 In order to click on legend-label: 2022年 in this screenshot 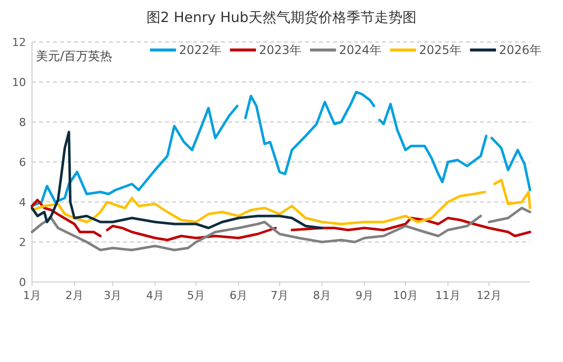, I will do `click(200, 50)`.